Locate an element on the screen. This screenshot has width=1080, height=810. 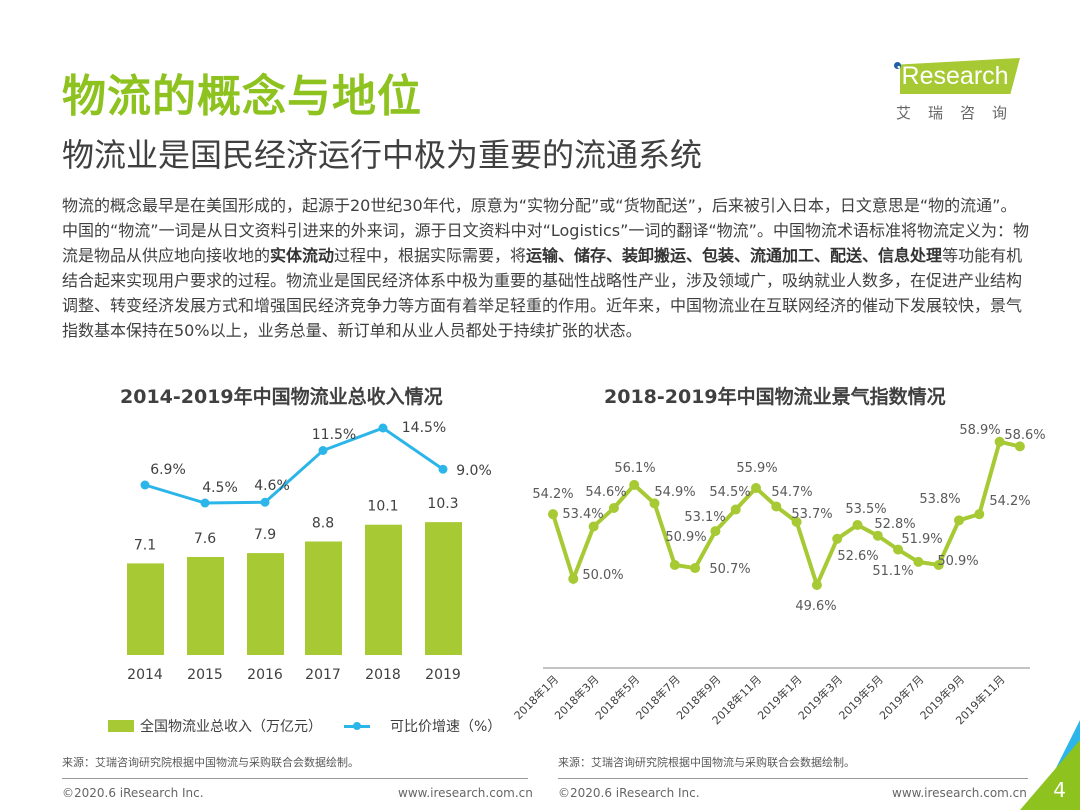
legend-bar-label: 全国物流业总收入（万亿元） is located at coordinates (231, 727).